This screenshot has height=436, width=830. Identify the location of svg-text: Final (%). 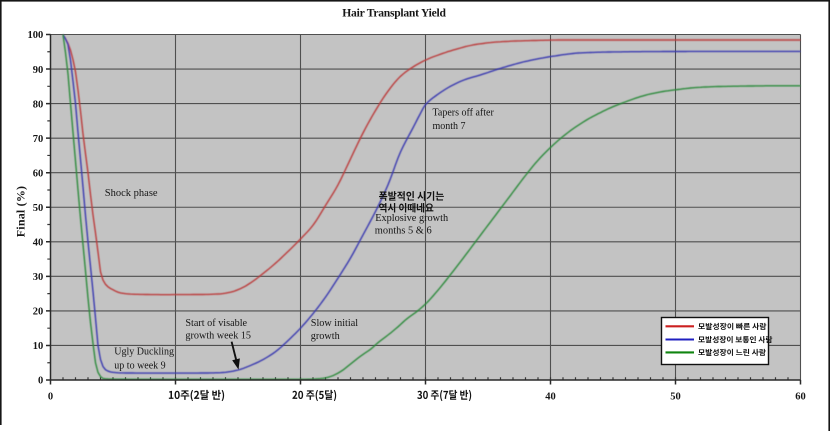
(20, 211).